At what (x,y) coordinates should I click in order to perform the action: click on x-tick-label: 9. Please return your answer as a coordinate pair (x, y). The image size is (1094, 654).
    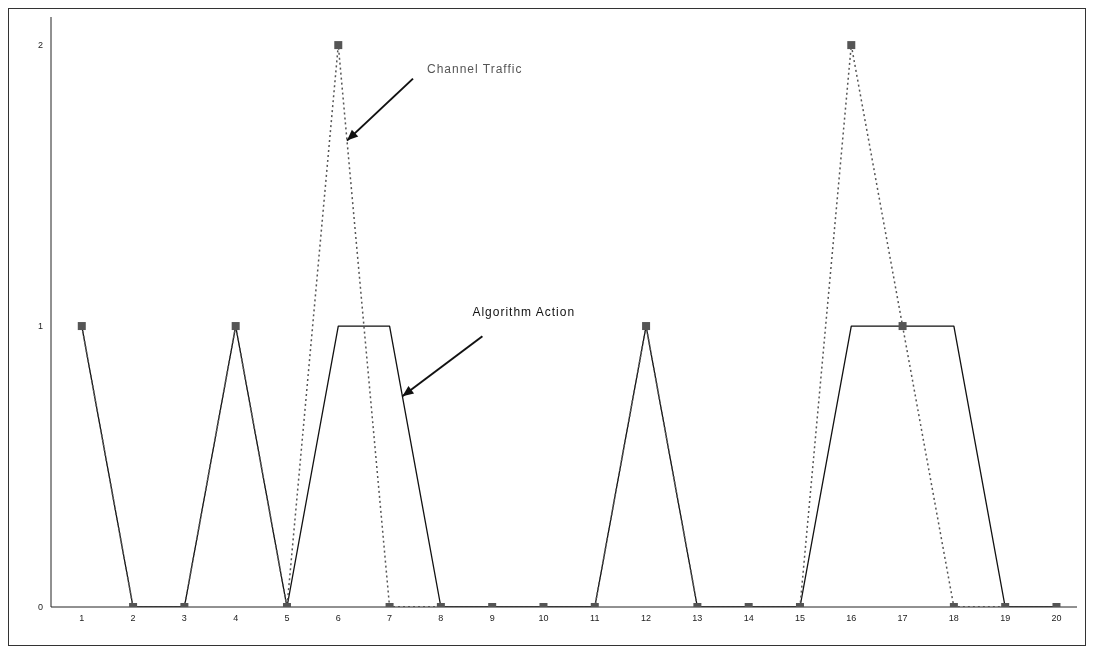
    Looking at the image, I should click on (492, 618).